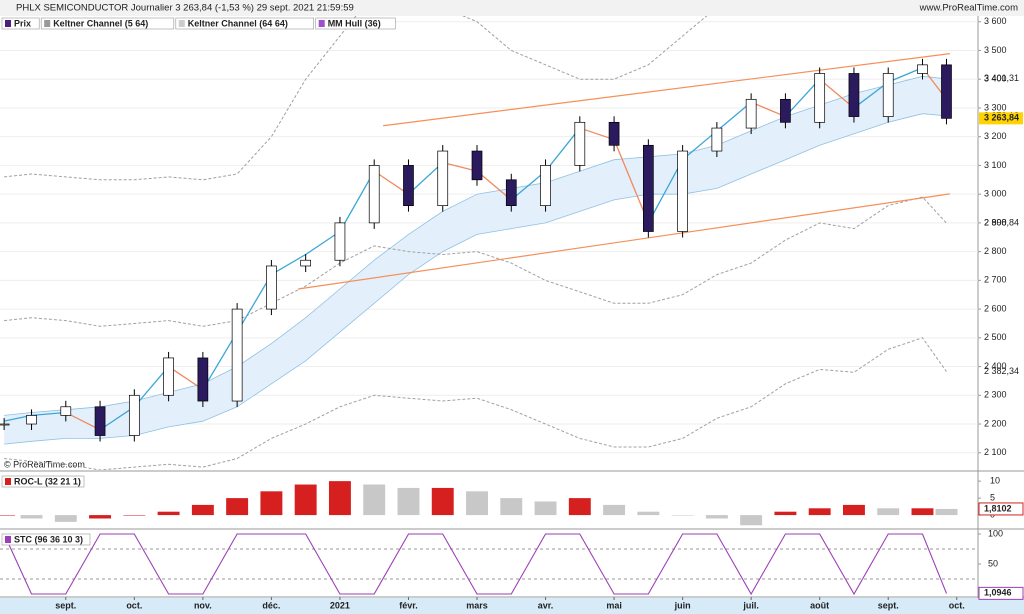 The width and height of the screenshot is (1024, 614). Describe the element at coordinates (992, 497) in the screenshot. I see `y-tick-label: 5` at that location.